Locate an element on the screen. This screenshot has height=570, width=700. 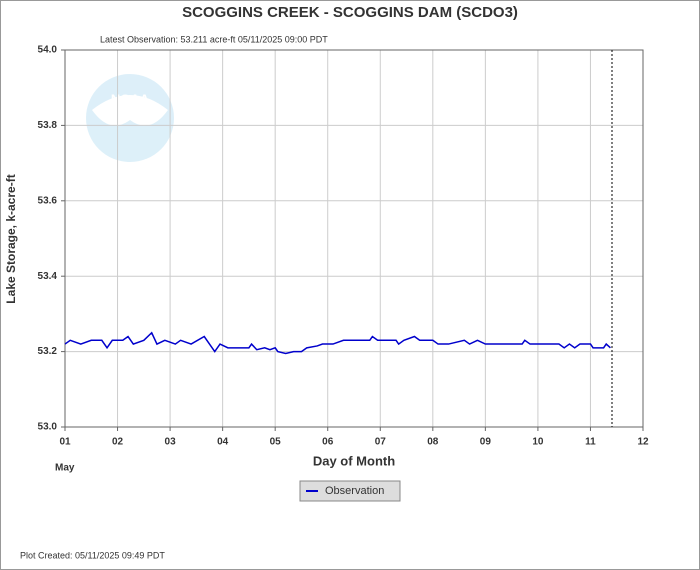
legend-box is located at coordinates (350, 491).